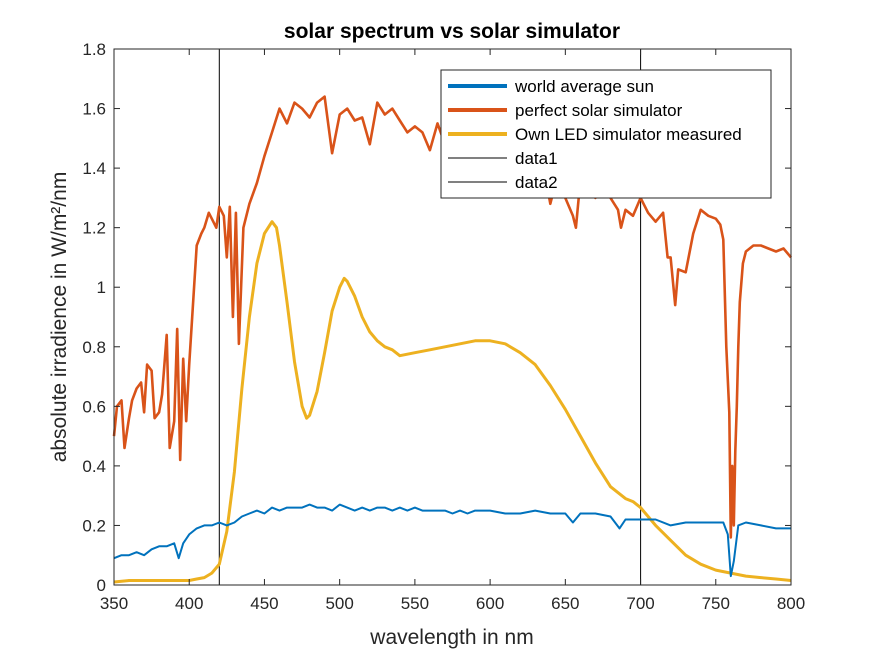  Describe the element at coordinates (94, 228) in the screenshot. I see `y-tick-label: 1.2` at that location.